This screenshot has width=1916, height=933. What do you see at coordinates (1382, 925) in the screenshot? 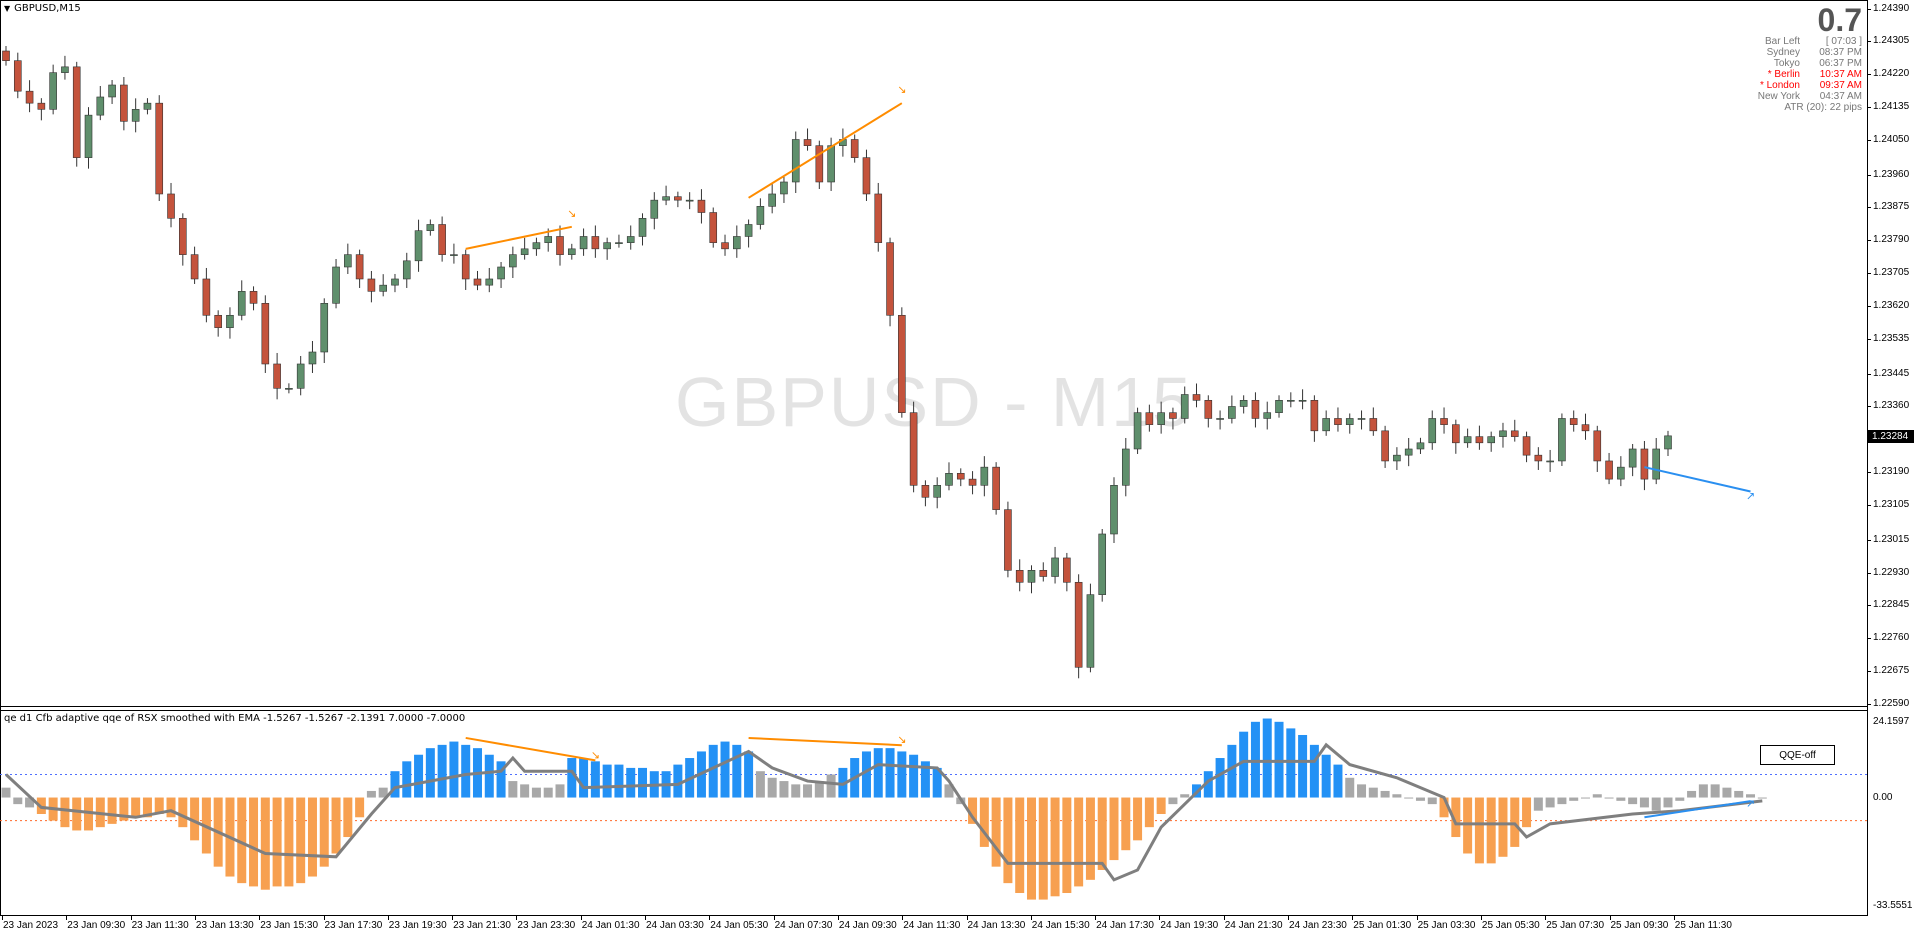
I see `time-tick-label: 25 Jan 01:30` at bounding box center [1382, 925].